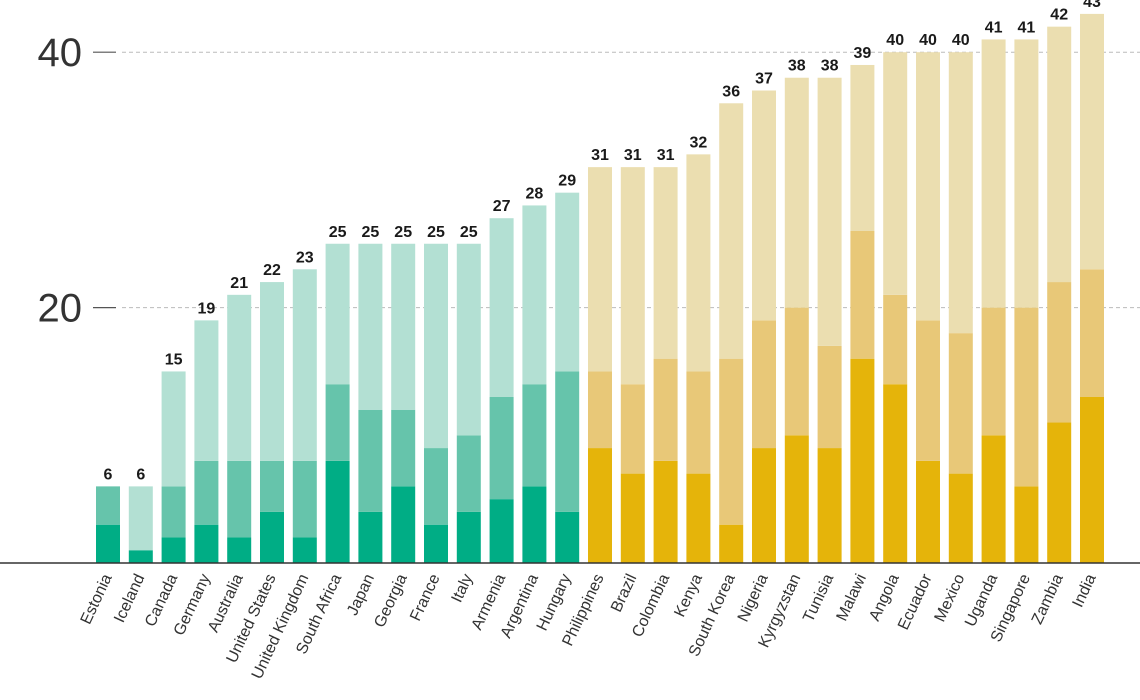 The width and height of the screenshot is (1140, 700). What do you see at coordinates (950, 597) in the screenshot?
I see `x-tick-label: Mexico` at bounding box center [950, 597].